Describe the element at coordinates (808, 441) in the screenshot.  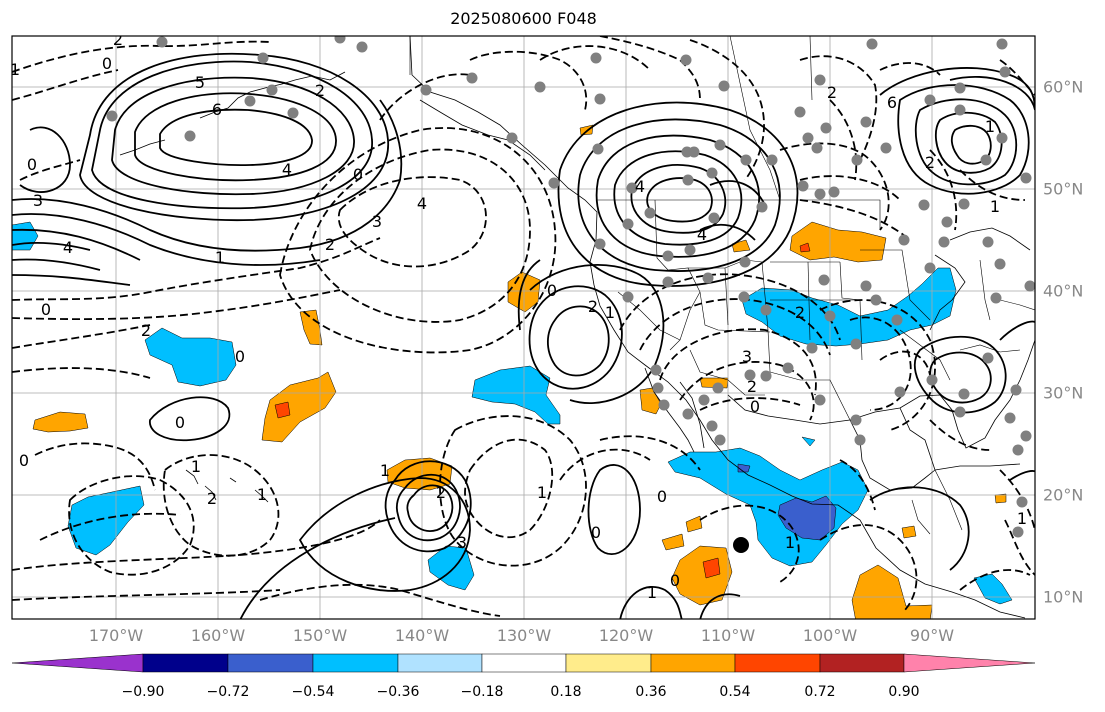
I see `cyan-blob-gulf-small` at that location.